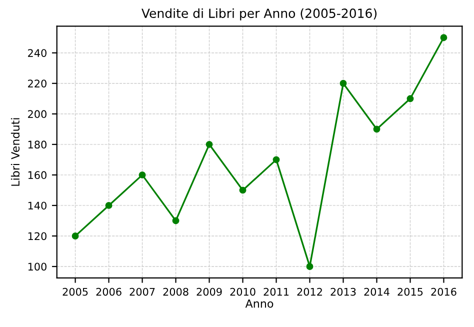 Image resolution: width=474 pixels, height=327 pixels. I want to click on y-tick-label: 180, so click(37, 144).